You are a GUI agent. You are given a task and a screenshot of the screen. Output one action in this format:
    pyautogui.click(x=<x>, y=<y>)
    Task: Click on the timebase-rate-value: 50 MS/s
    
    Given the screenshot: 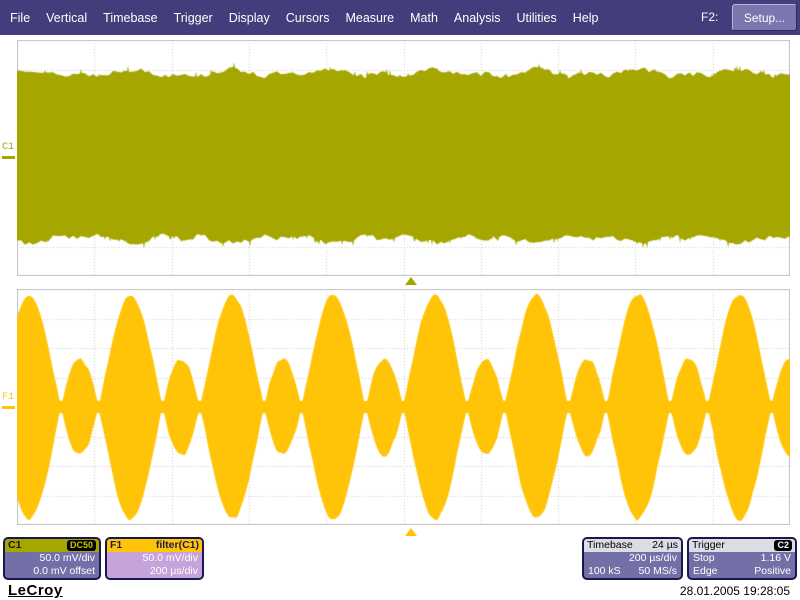 What is the action you would take?
    pyautogui.click(x=657, y=571)
    